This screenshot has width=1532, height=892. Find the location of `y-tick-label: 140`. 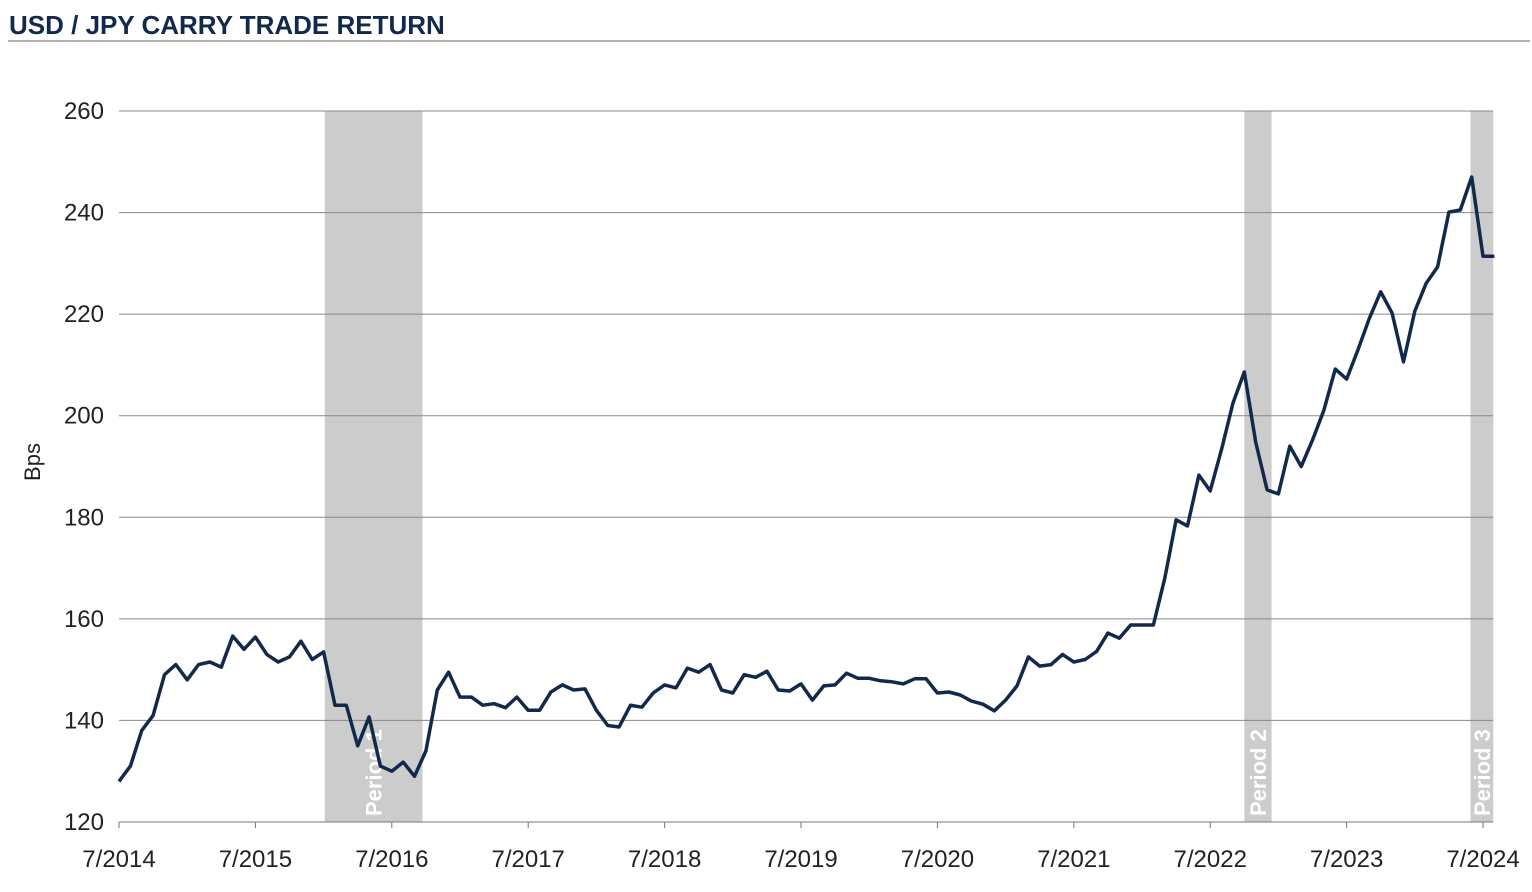

y-tick-label: 140 is located at coordinates (84, 720).